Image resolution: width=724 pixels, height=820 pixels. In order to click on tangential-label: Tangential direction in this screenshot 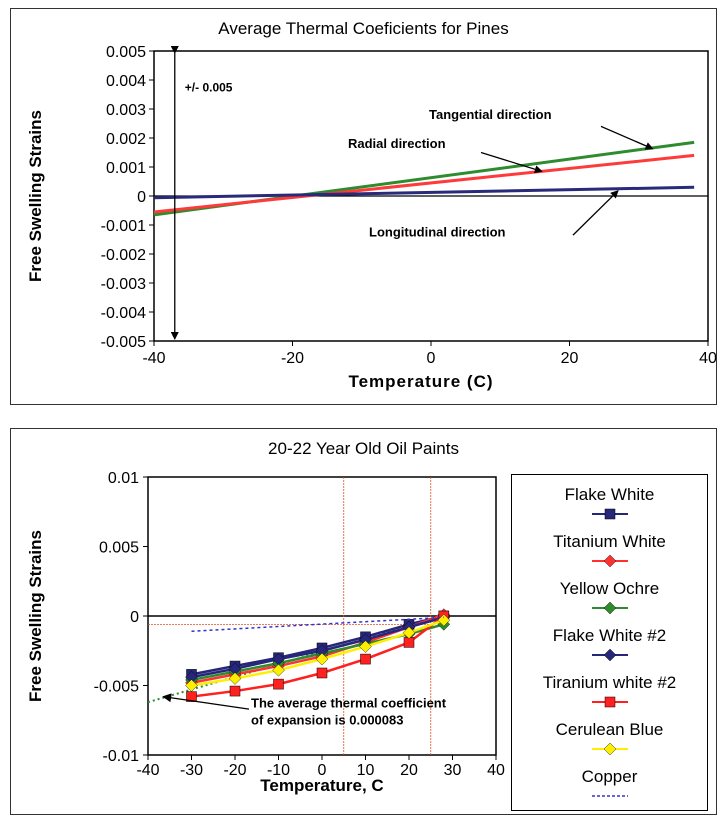, I will do `click(490, 114)`.